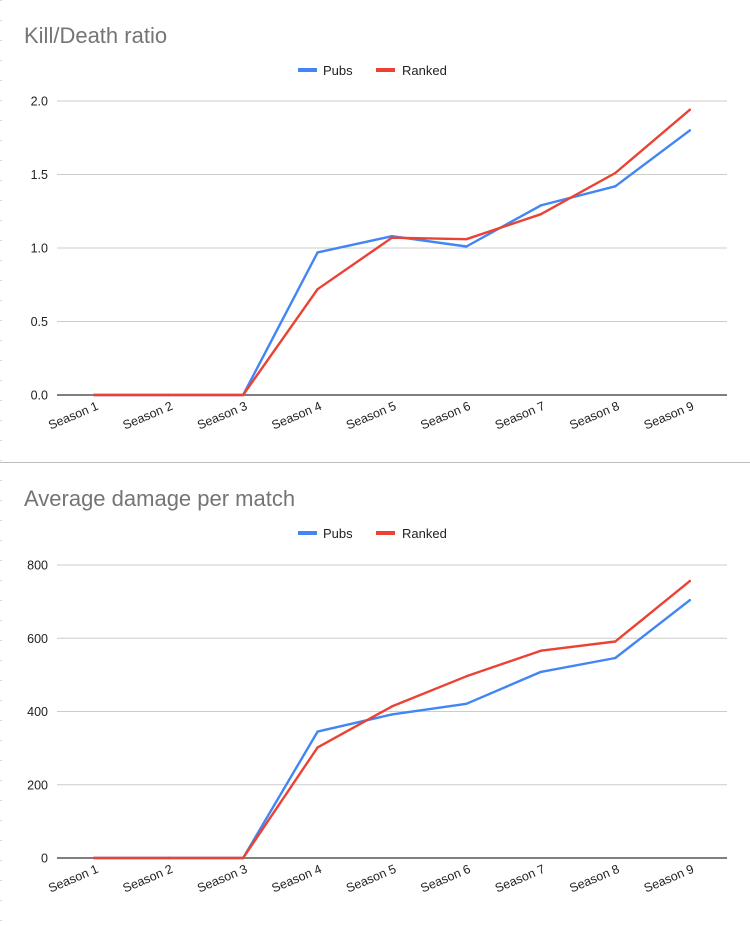 This screenshot has height=926, width=750. What do you see at coordinates (44, 859) in the screenshot?
I see `y-tick-label: 0` at bounding box center [44, 859].